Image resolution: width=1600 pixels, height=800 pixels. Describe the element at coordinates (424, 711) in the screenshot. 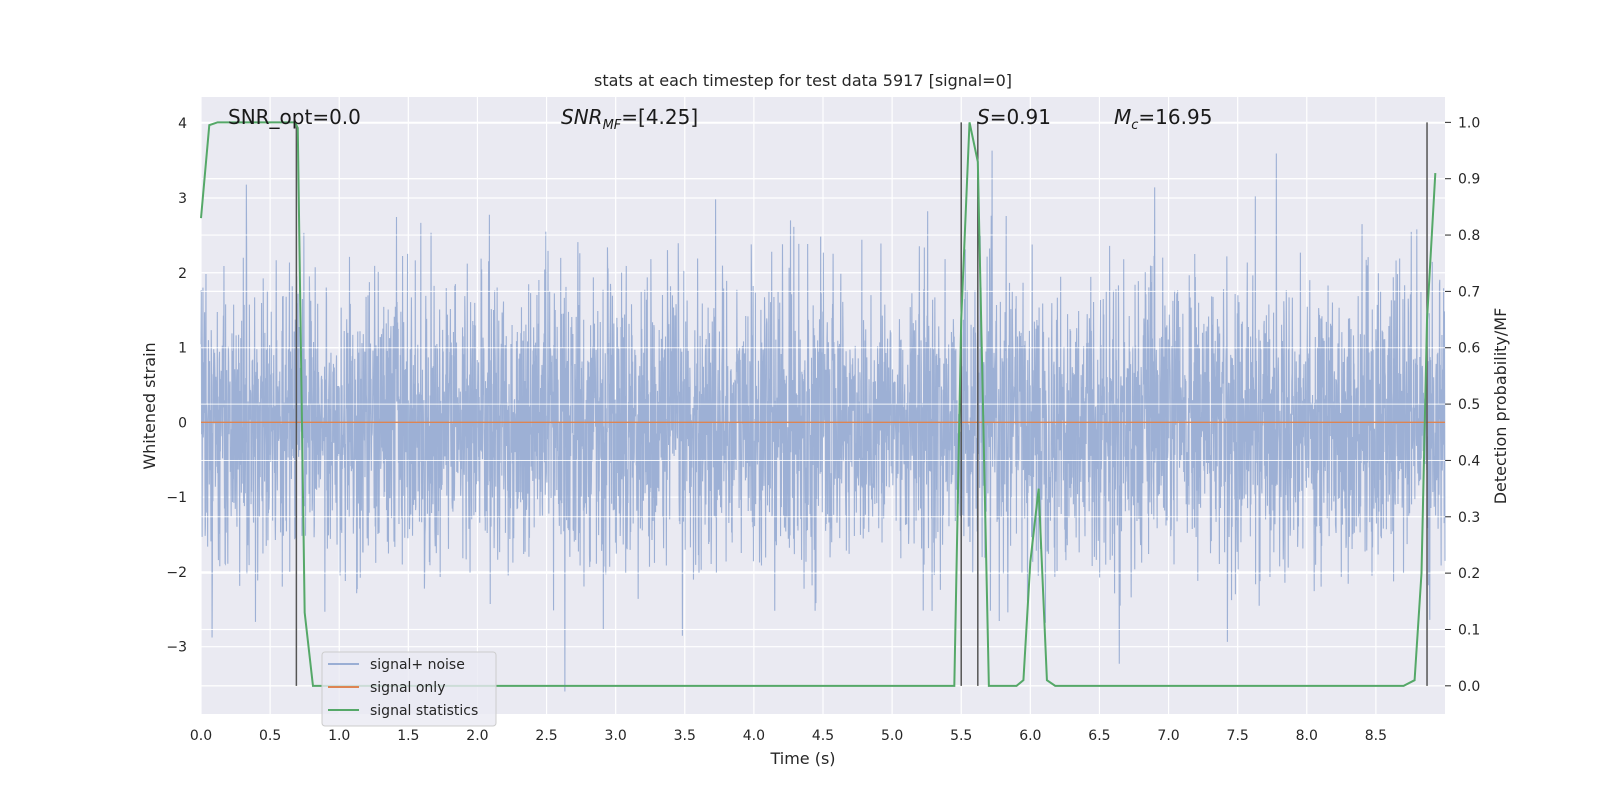

I see `legend-label: signal statistics` at that location.